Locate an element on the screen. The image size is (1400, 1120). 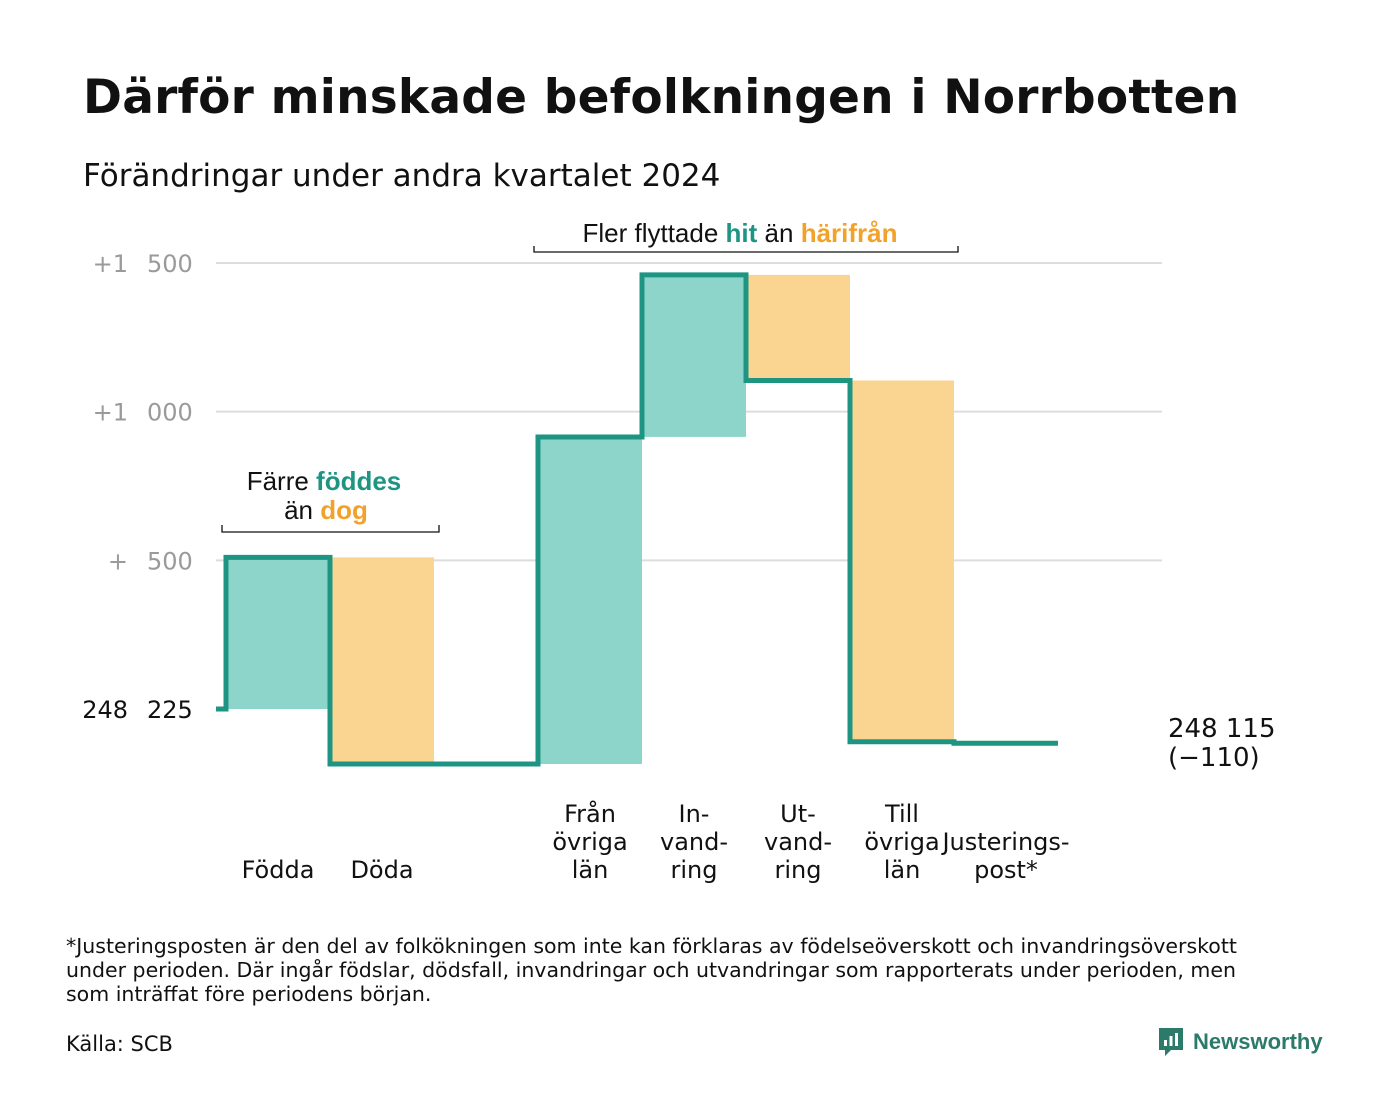
y-tick-label-value: 000 is located at coordinates (170, 413).